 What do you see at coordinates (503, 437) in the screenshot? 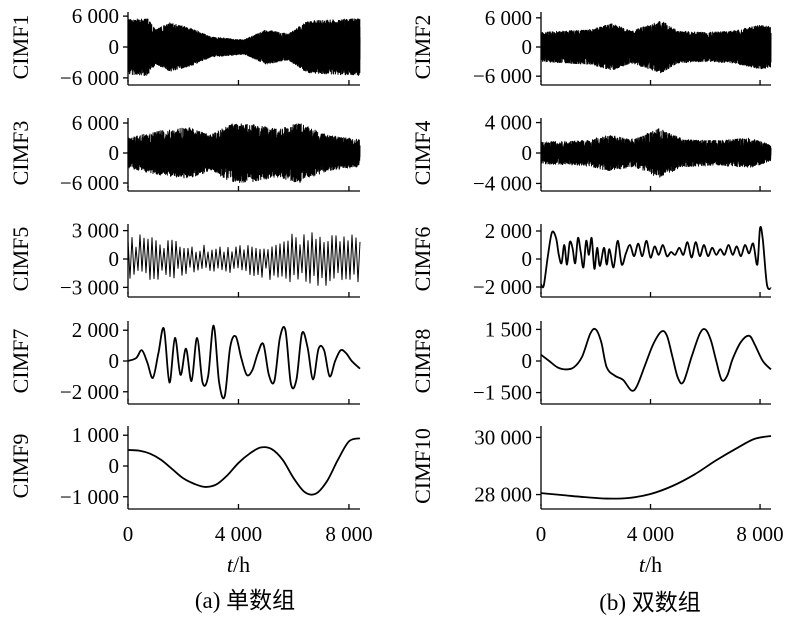
I see `y-tick-label: 30 000` at bounding box center [503, 437].